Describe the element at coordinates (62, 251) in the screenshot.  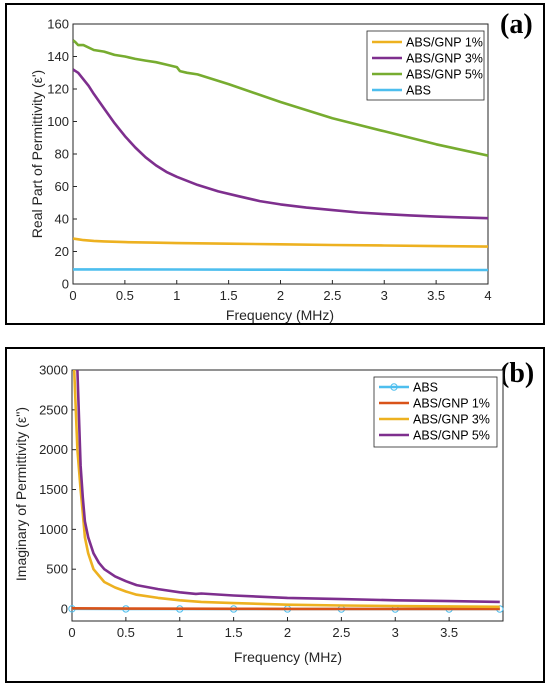
I see `panel-a-y-tick-label: 20` at that location.